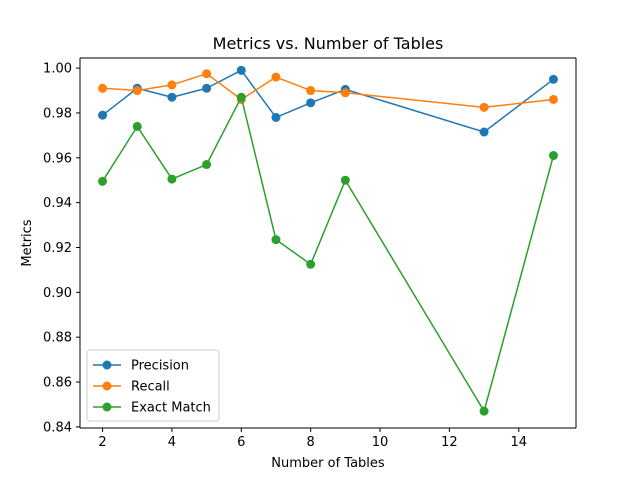 The image size is (640, 480). What do you see at coordinates (57, 293) in the screenshot?
I see `y-tick-label: 0.90` at bounding box center [57, 293].